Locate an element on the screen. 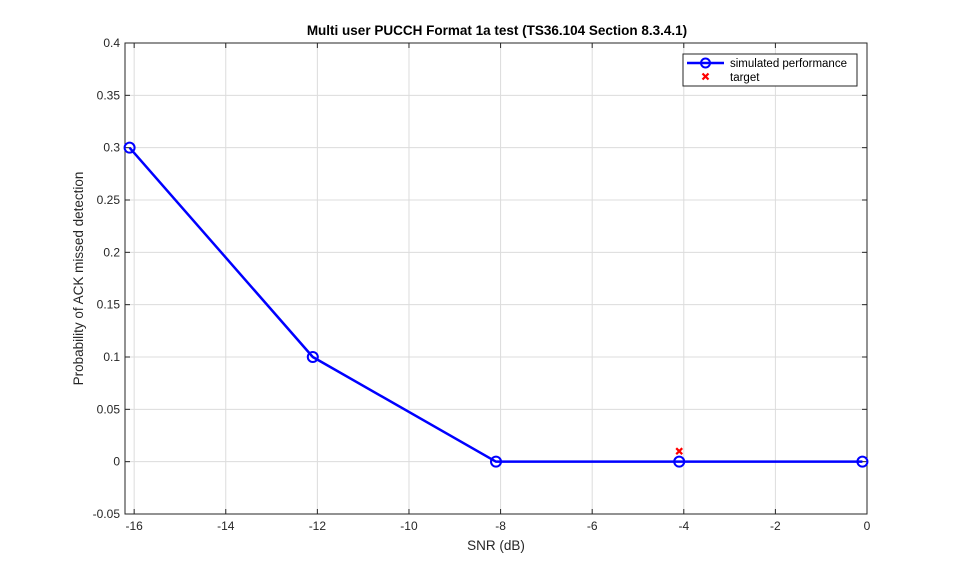 This screenshot has width=959, height=577. data-point-target is located at coordinates (679, 451).